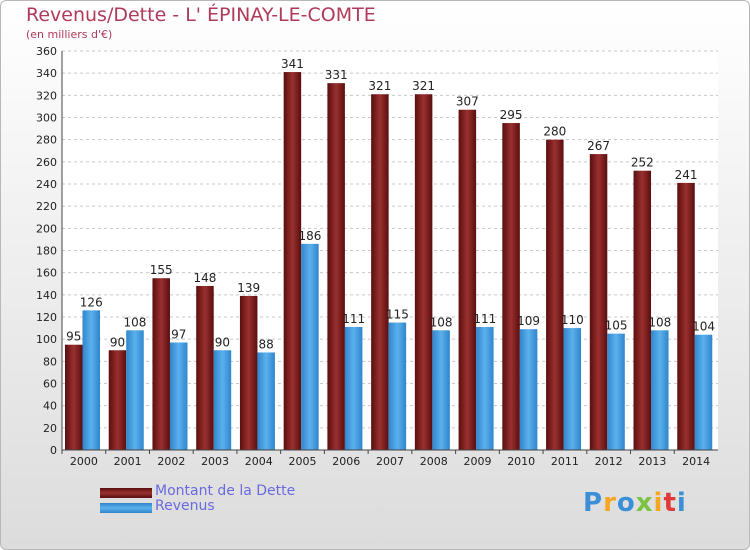  What do you see at coordinates (201, 15) in the screenshot?
I see `chart-title: Revenus/Dette - L' ÉPINAY-LE-COMTE` at bounding box center [201, 15].